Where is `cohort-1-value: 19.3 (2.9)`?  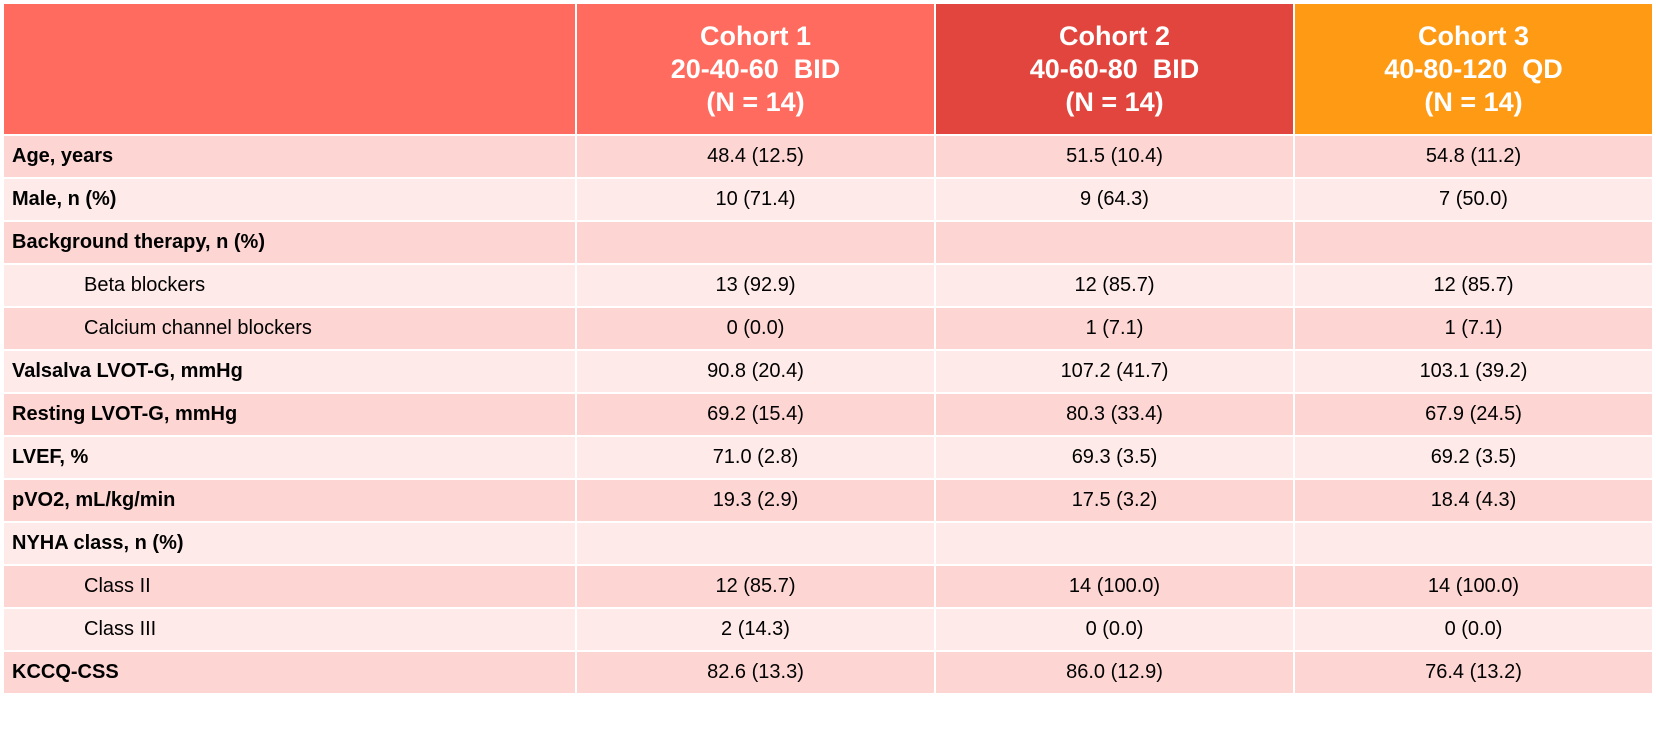 cohort-1-value: 19.3 (2.9) is located at coordinates (755, 500).